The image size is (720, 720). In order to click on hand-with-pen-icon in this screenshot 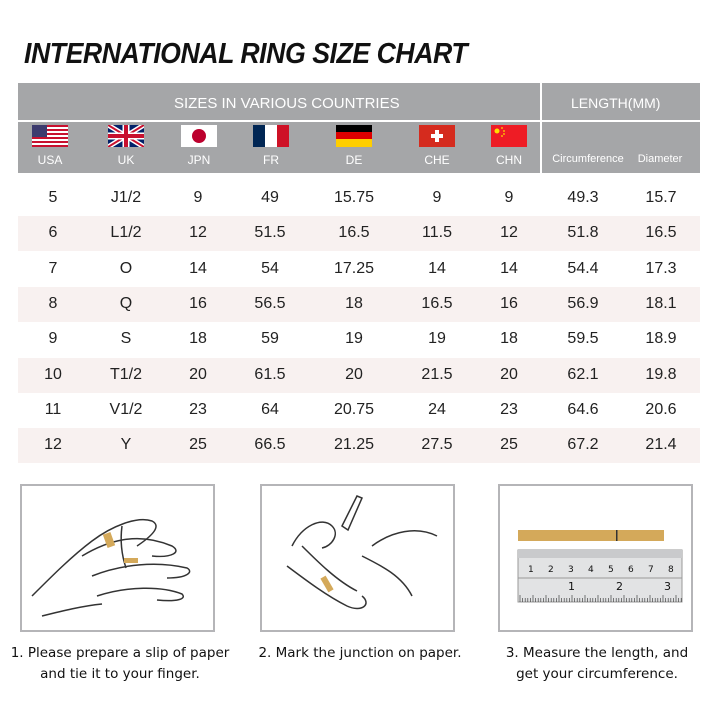, I will do `click(362, 552)`.